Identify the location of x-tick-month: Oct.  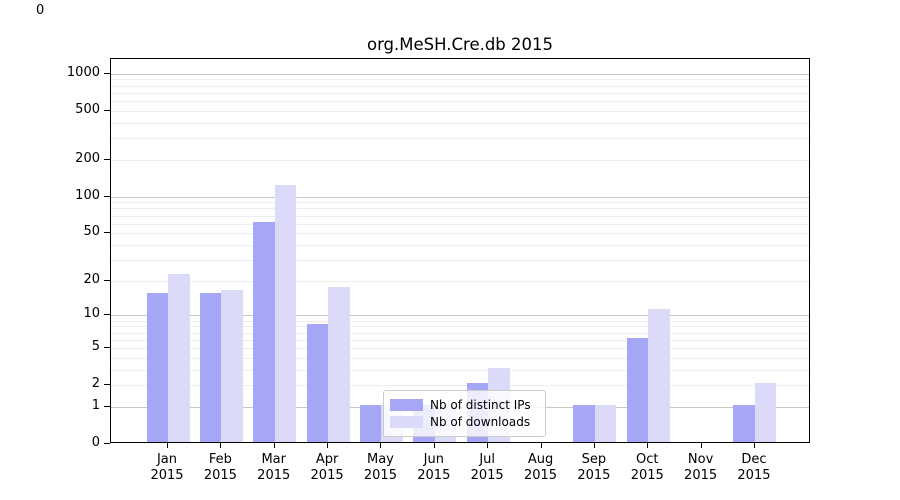
(647, 459).